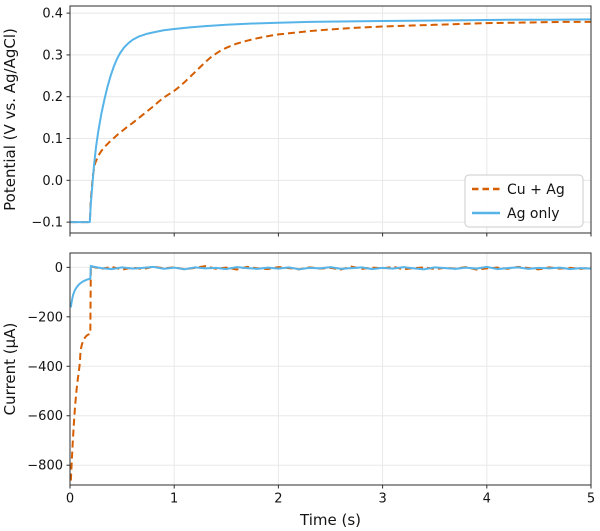 The image size is (600, 531). I want to click on legend: Cu + Ag Ag only, so click(524, 201).